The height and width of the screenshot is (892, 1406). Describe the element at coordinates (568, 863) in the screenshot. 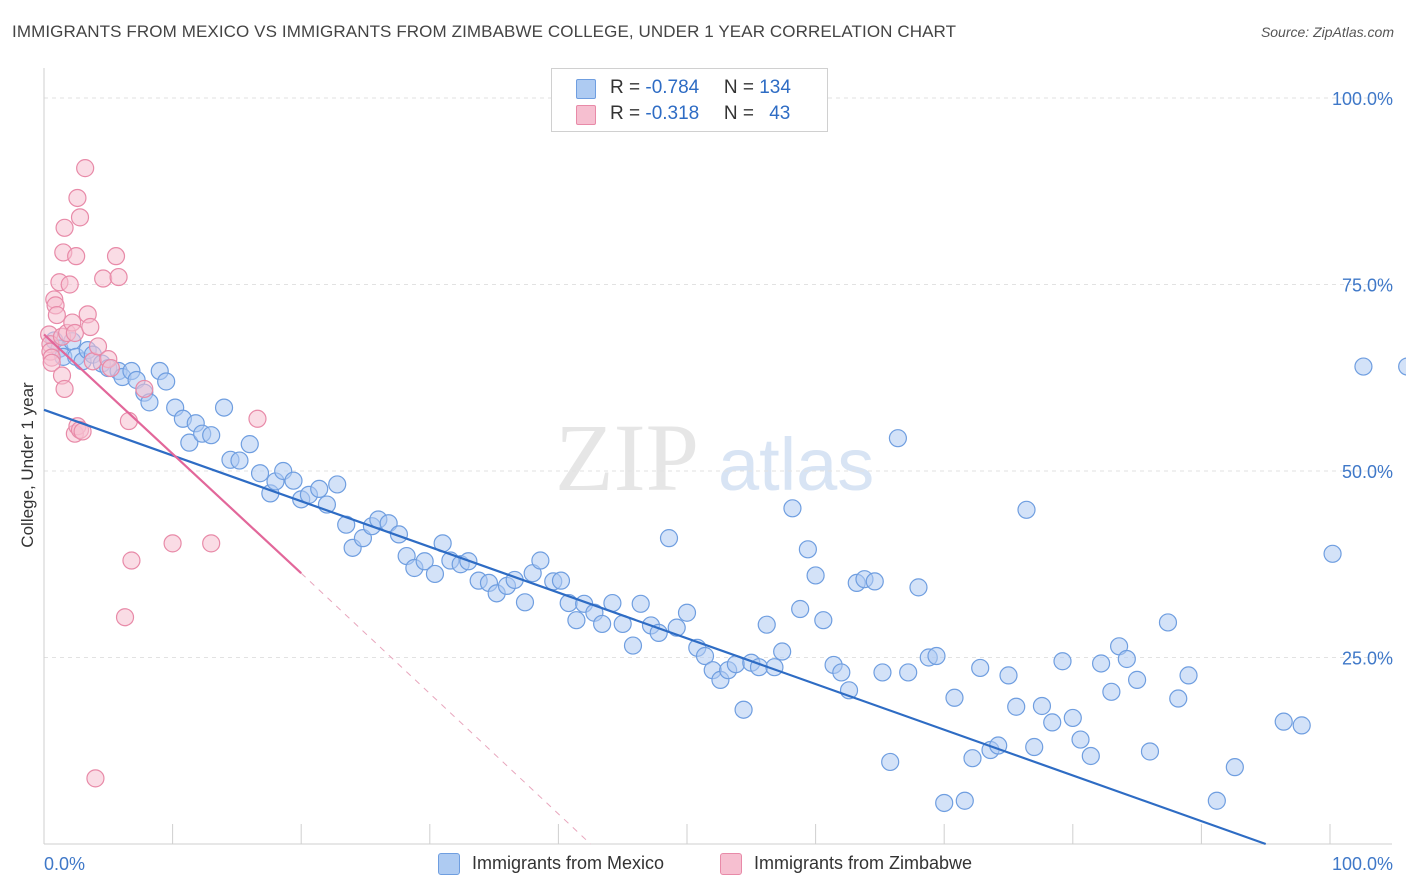

I see `bottom-legend-label-mexico: Immigrants from Mexico` at that location.